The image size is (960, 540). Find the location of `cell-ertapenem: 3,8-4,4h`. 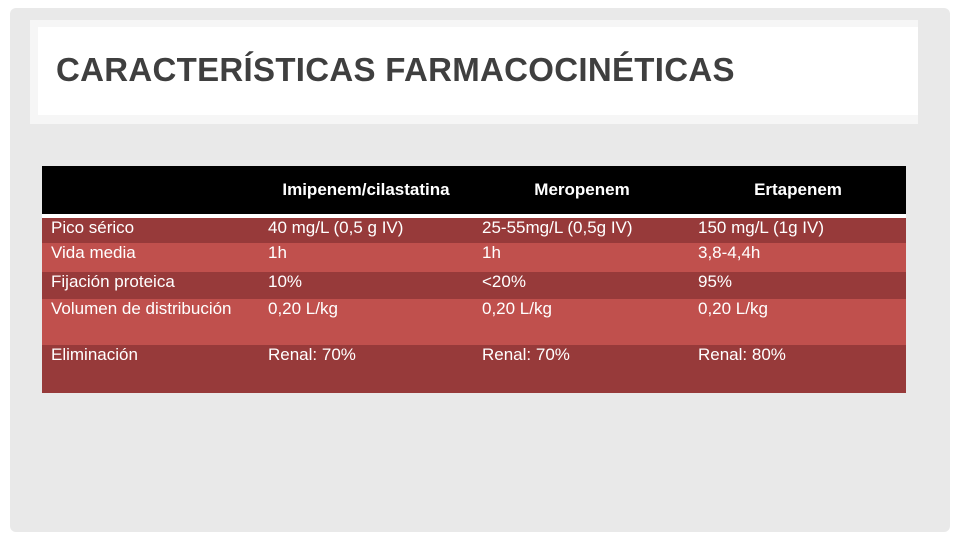

cell-ertapenem: 3,8-4,4h is located at coordinates (798, 257).